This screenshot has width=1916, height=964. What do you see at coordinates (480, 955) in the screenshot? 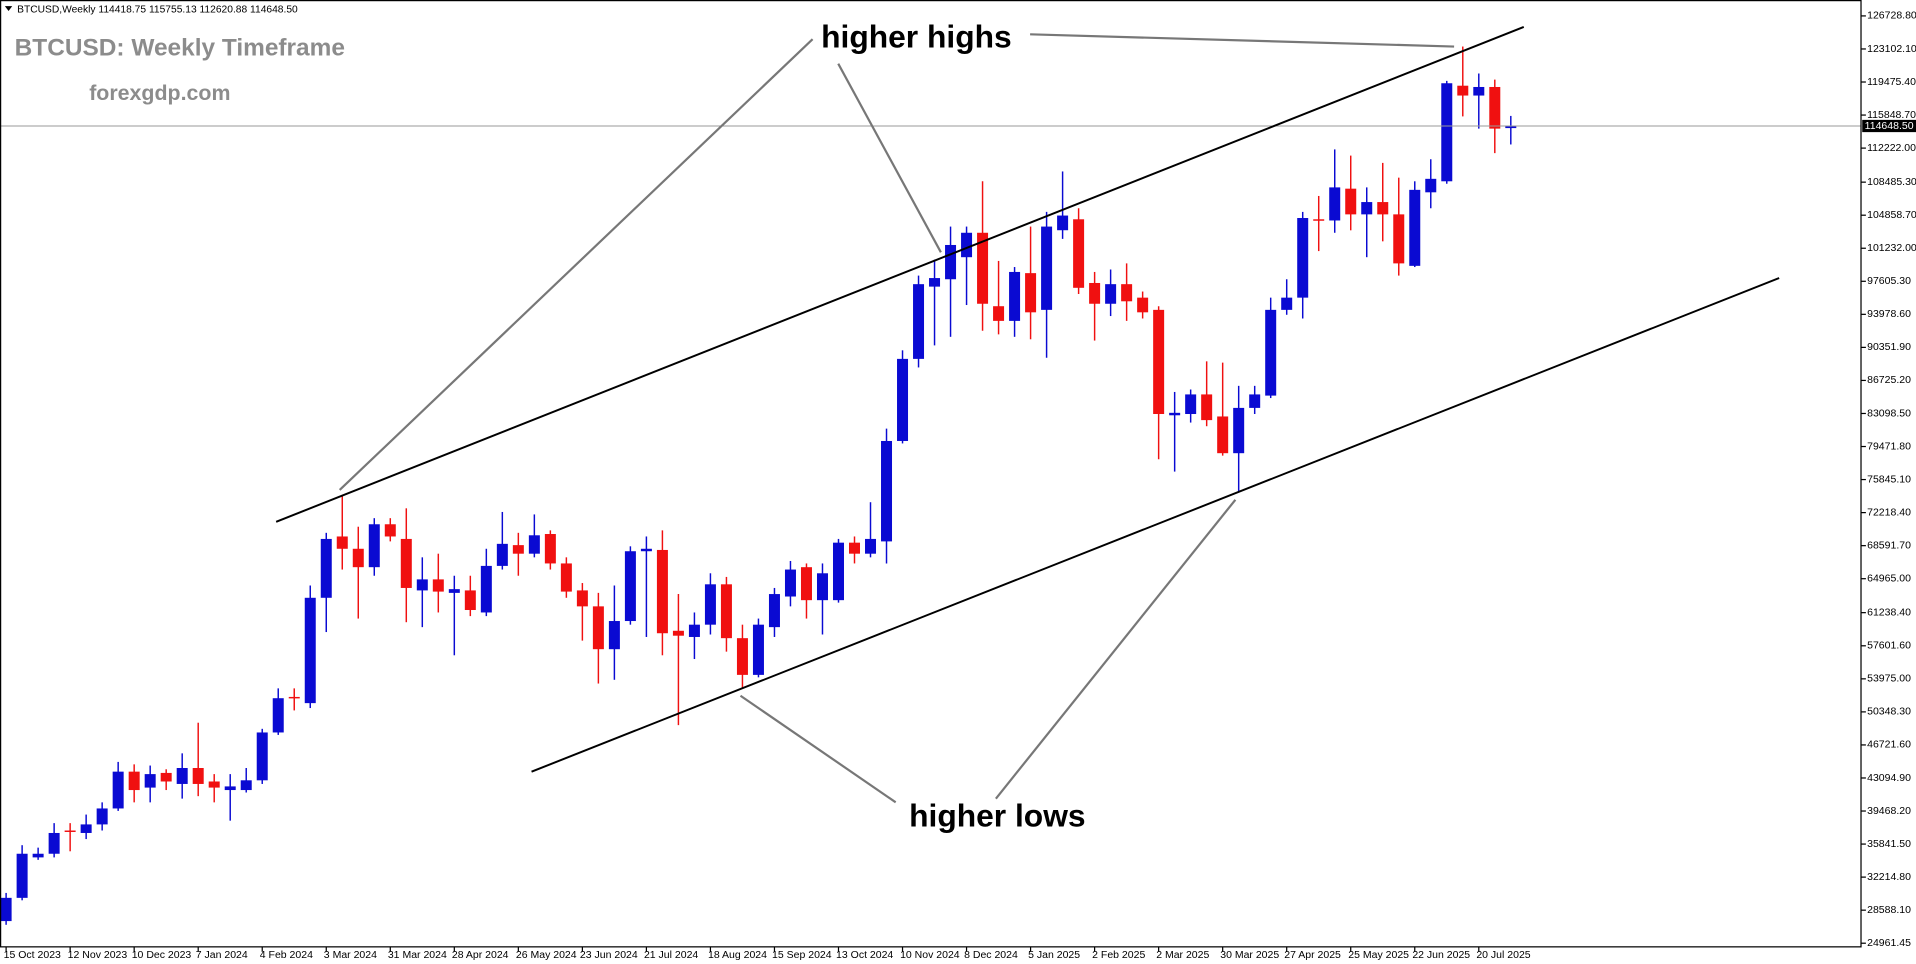
I see `x-tick-label: 28 Apr 2024` at bounding box center [480, 955].